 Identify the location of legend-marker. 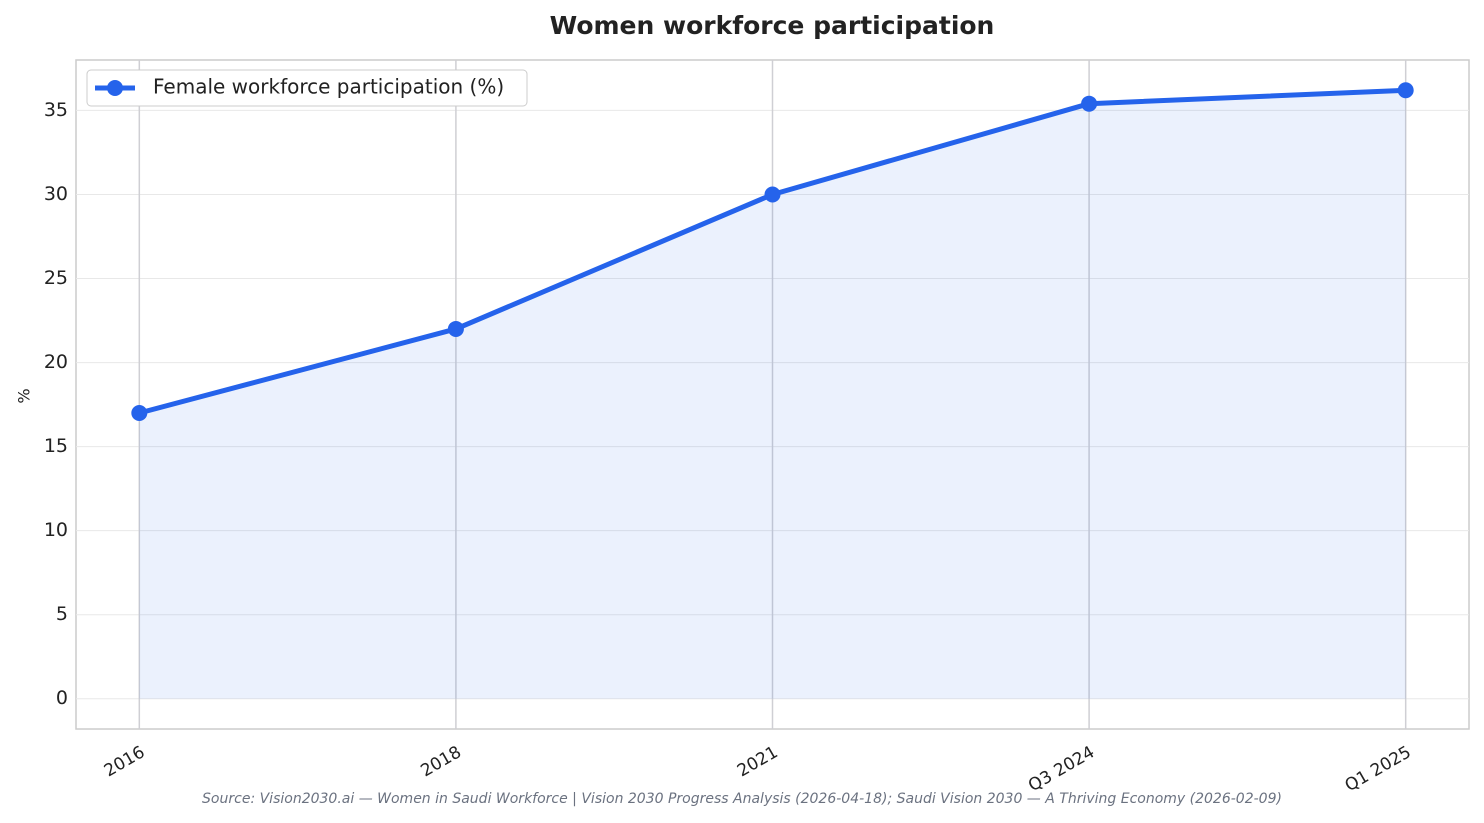
(115, 88).